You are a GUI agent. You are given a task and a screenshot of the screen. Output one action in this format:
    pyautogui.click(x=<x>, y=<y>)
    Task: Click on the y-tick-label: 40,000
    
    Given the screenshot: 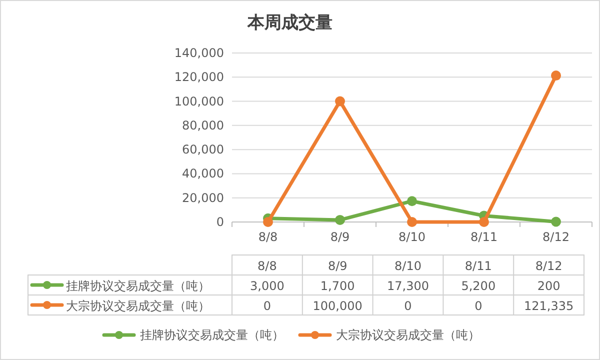 What is the action you would take?
    pyautogui.click(x=203, y=173)
    